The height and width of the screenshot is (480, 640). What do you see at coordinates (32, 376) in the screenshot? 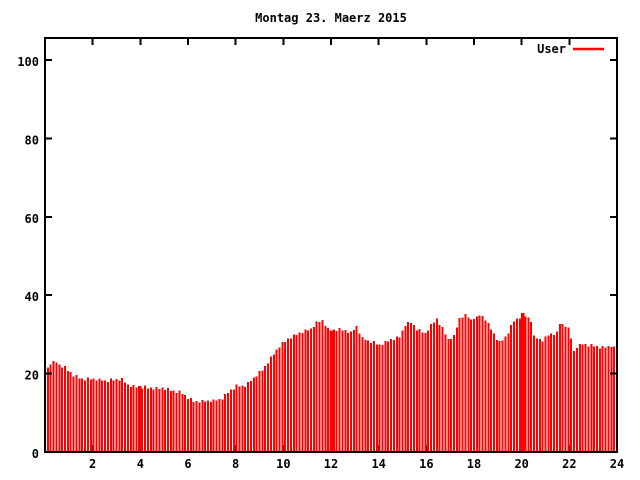
I see `y-tick-label: 20` at bounding box center [32, 376].